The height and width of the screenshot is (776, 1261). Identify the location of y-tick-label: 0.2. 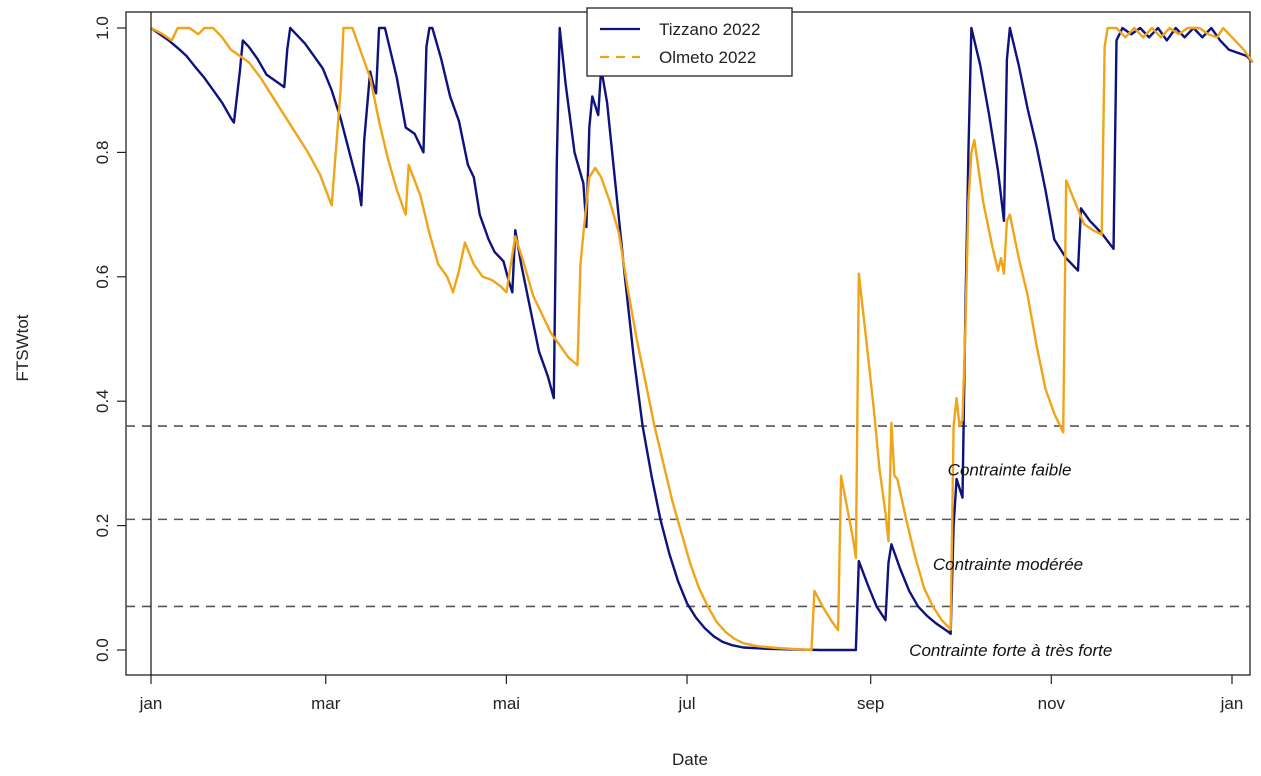
(102, 526).